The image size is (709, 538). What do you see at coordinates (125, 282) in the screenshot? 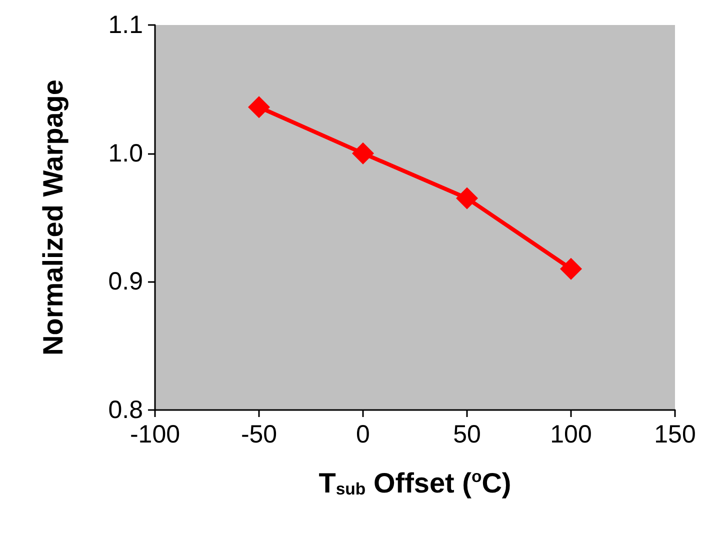
I see `y-tick-label: 0.9` at bounding box center [125, 282].